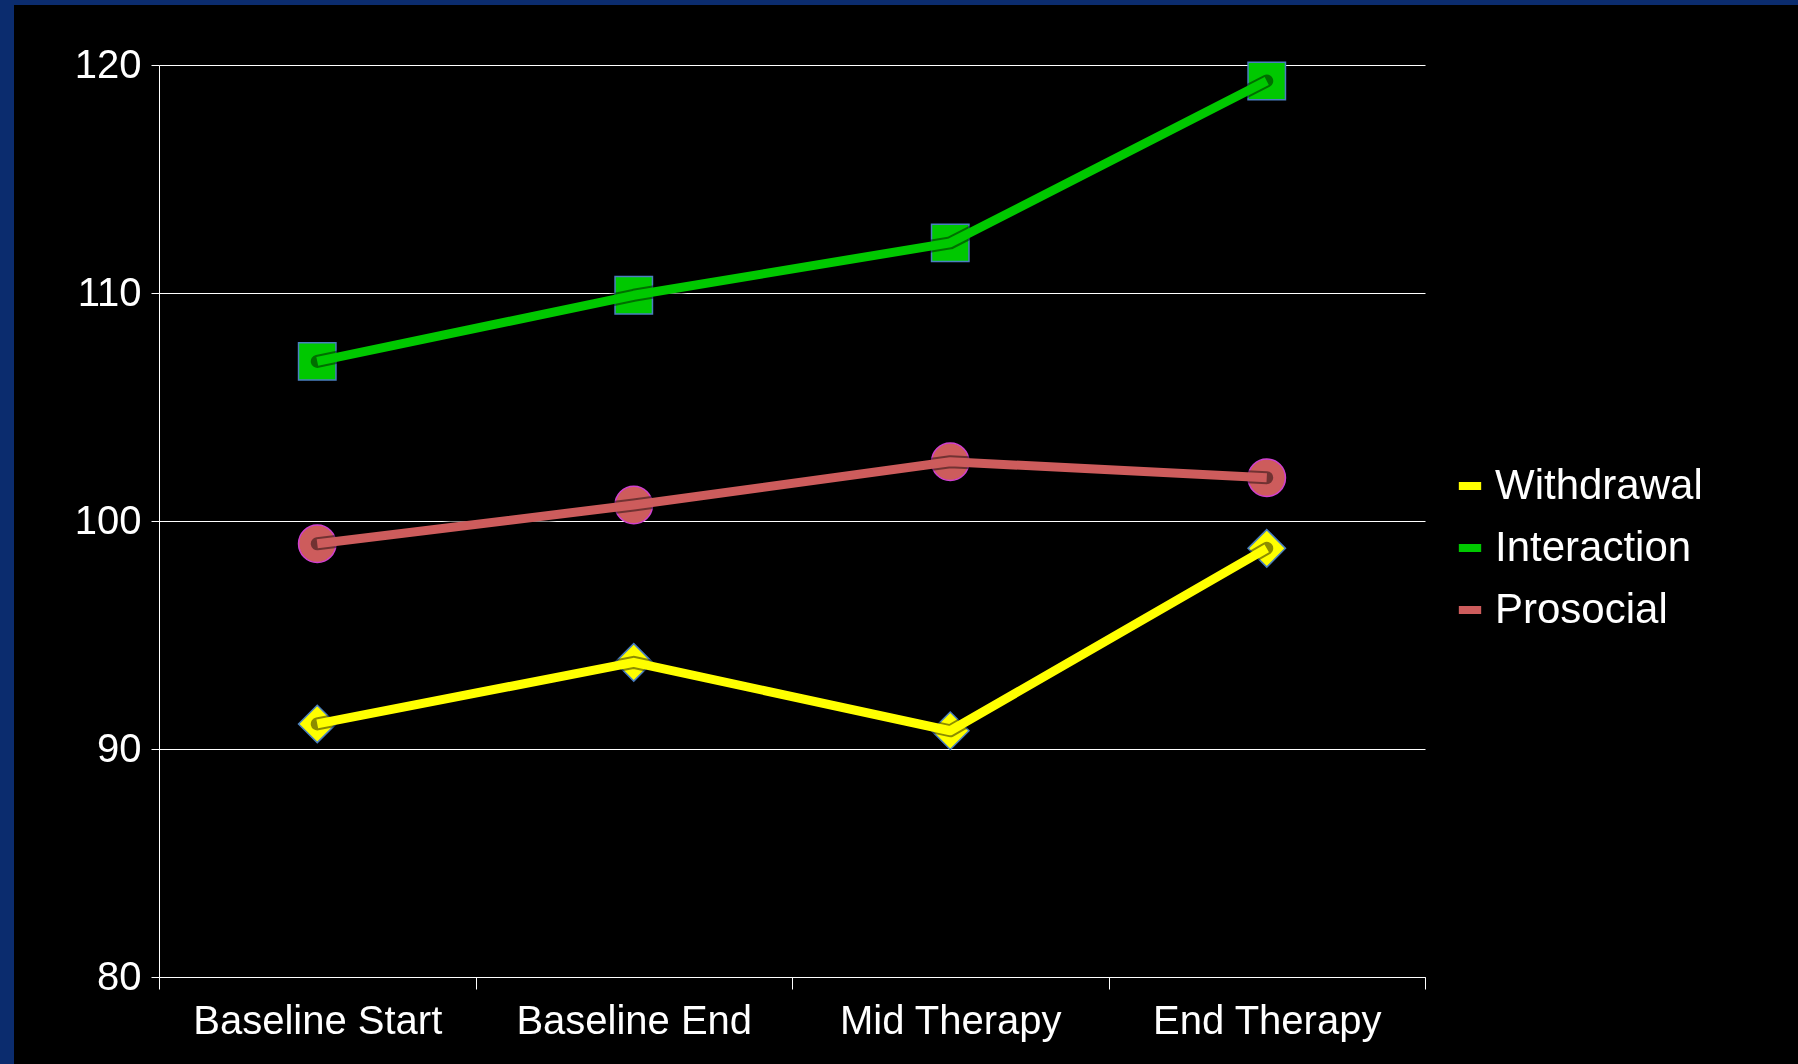 The width and height of the screenshot is (1798, 1064). Describe the element at coordinates (1599, 484) in the screenshot. I see `legend-label: Withdrawal` at that location.